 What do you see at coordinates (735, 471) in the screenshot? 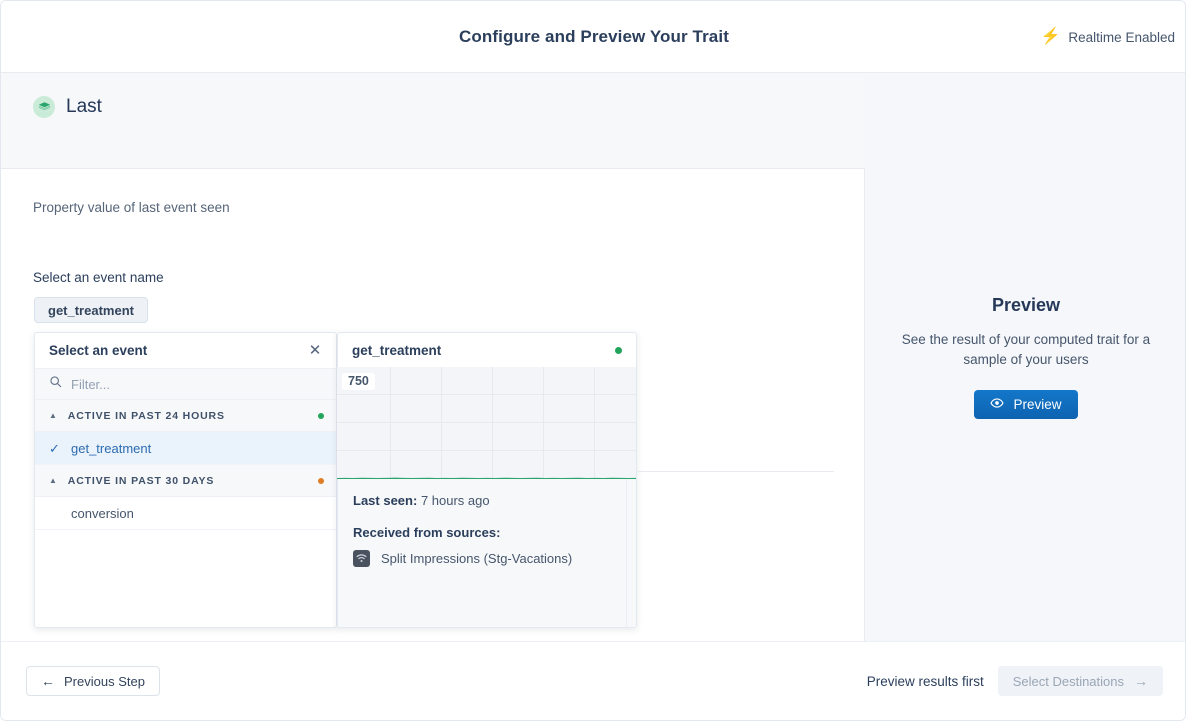
I see `chart-baseline-extension` at bounding box center [735, 471].